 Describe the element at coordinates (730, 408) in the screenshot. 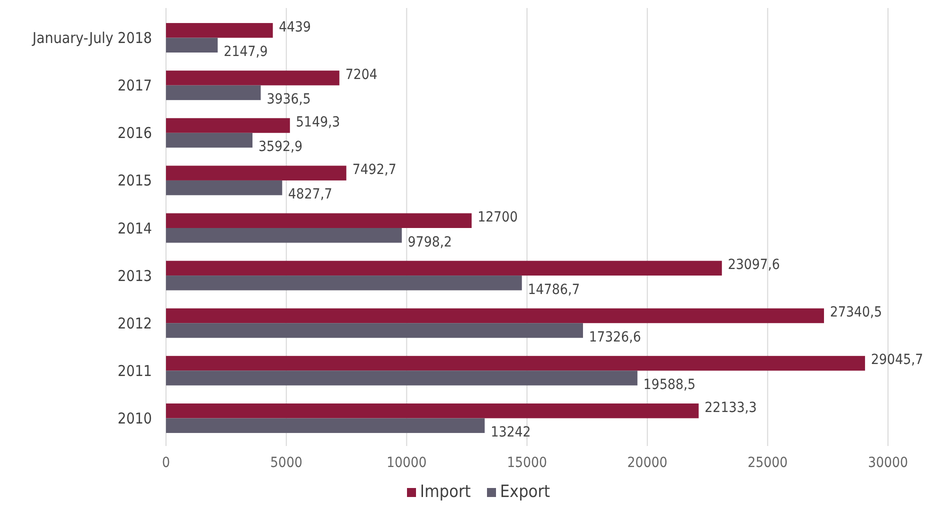

I see `data-label: 22133,3` at that location.